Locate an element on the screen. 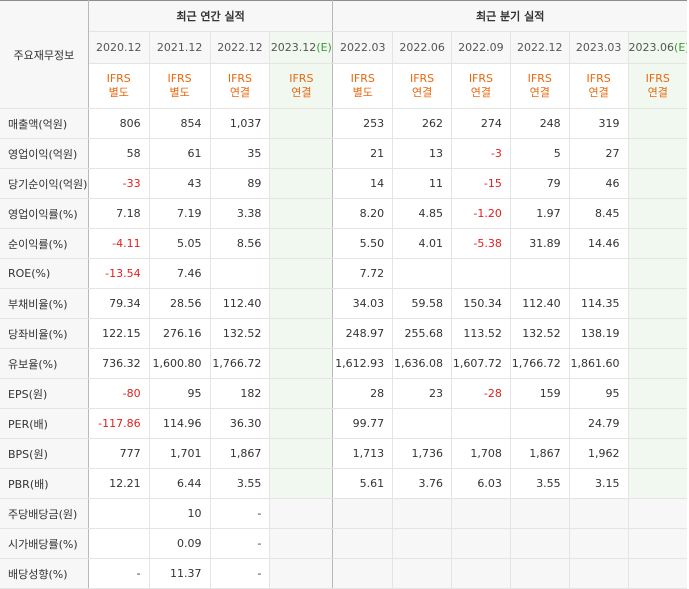 Image resolution: width=689 pixels, height=589 pixels. table-cell: 6.44 is located at coordinates (179, 483).